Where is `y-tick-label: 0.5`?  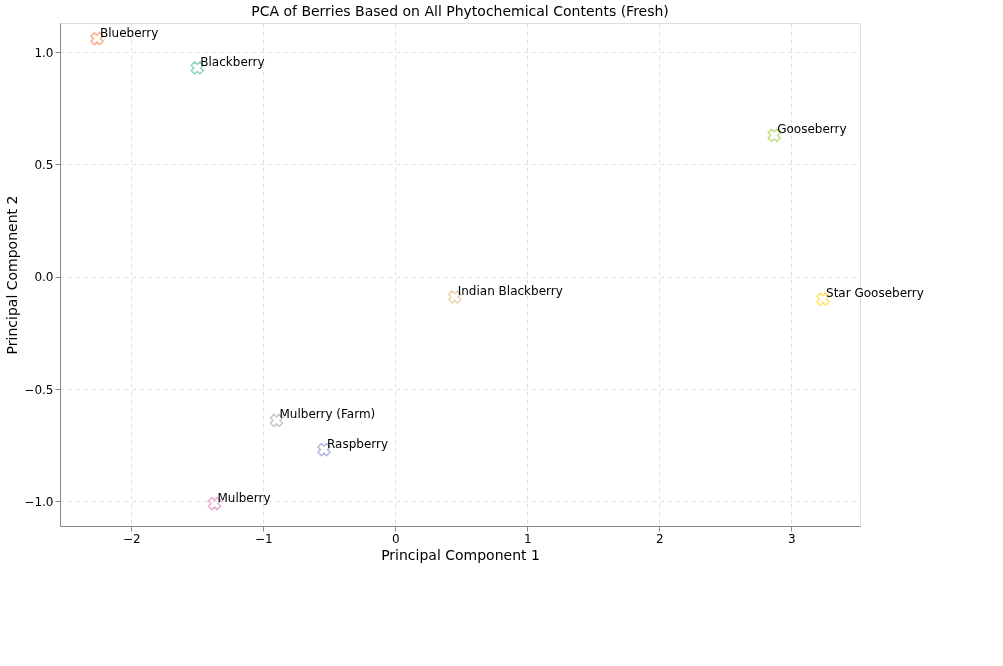 y-tick-label: 0.5 is located at coordinates (44, 164).